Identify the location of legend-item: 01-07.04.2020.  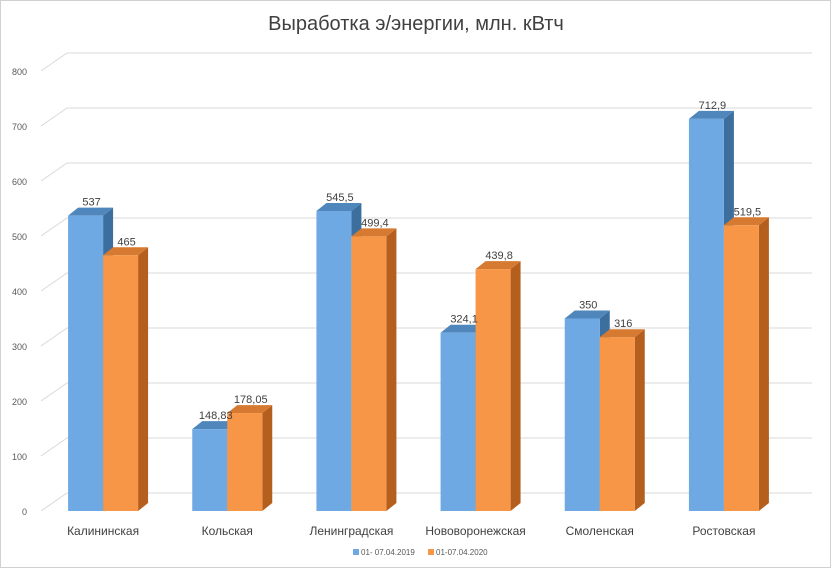
(458, 552).